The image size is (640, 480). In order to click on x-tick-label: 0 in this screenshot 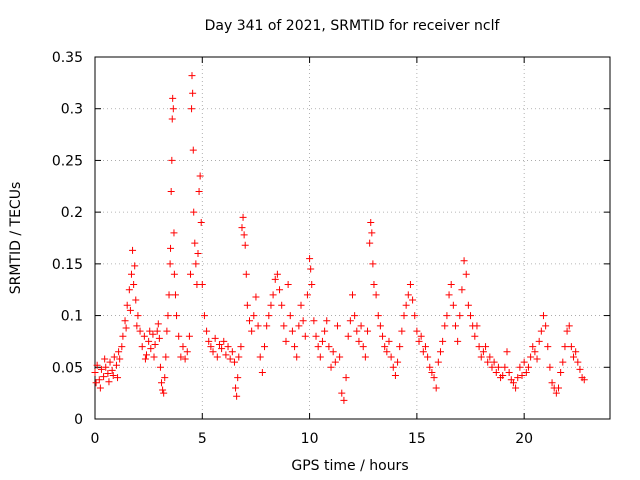, I will do `click(95, 439)`.